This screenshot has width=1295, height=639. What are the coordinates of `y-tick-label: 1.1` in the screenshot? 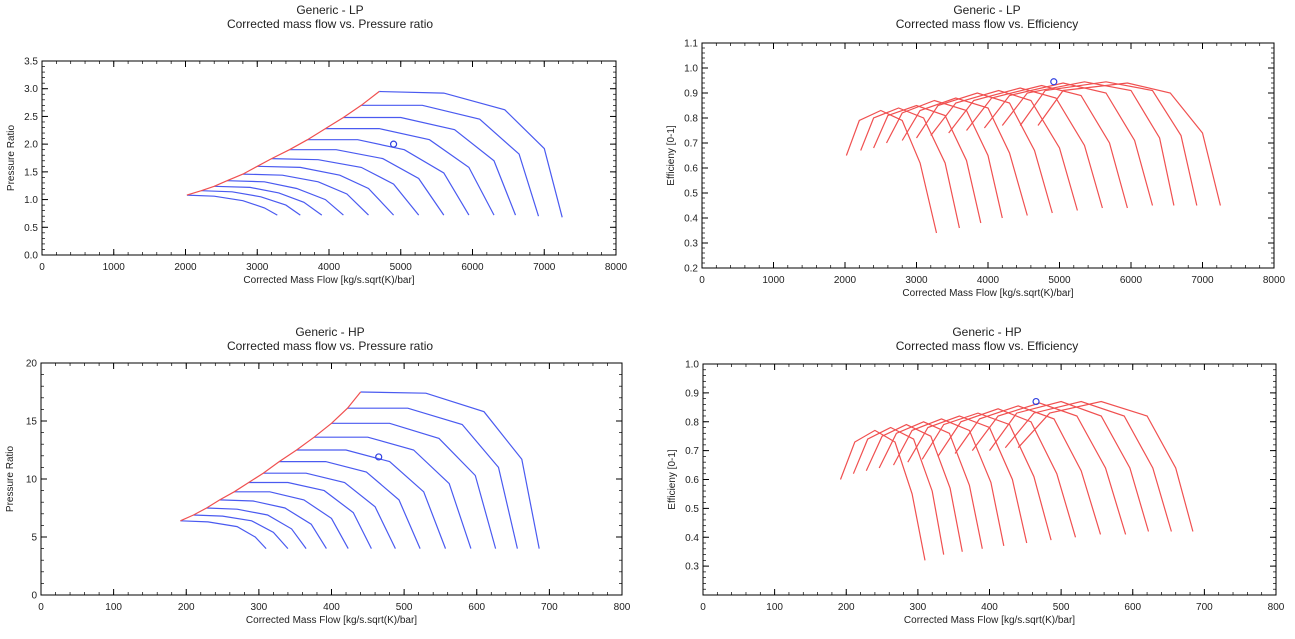 It's located at (691, 44).